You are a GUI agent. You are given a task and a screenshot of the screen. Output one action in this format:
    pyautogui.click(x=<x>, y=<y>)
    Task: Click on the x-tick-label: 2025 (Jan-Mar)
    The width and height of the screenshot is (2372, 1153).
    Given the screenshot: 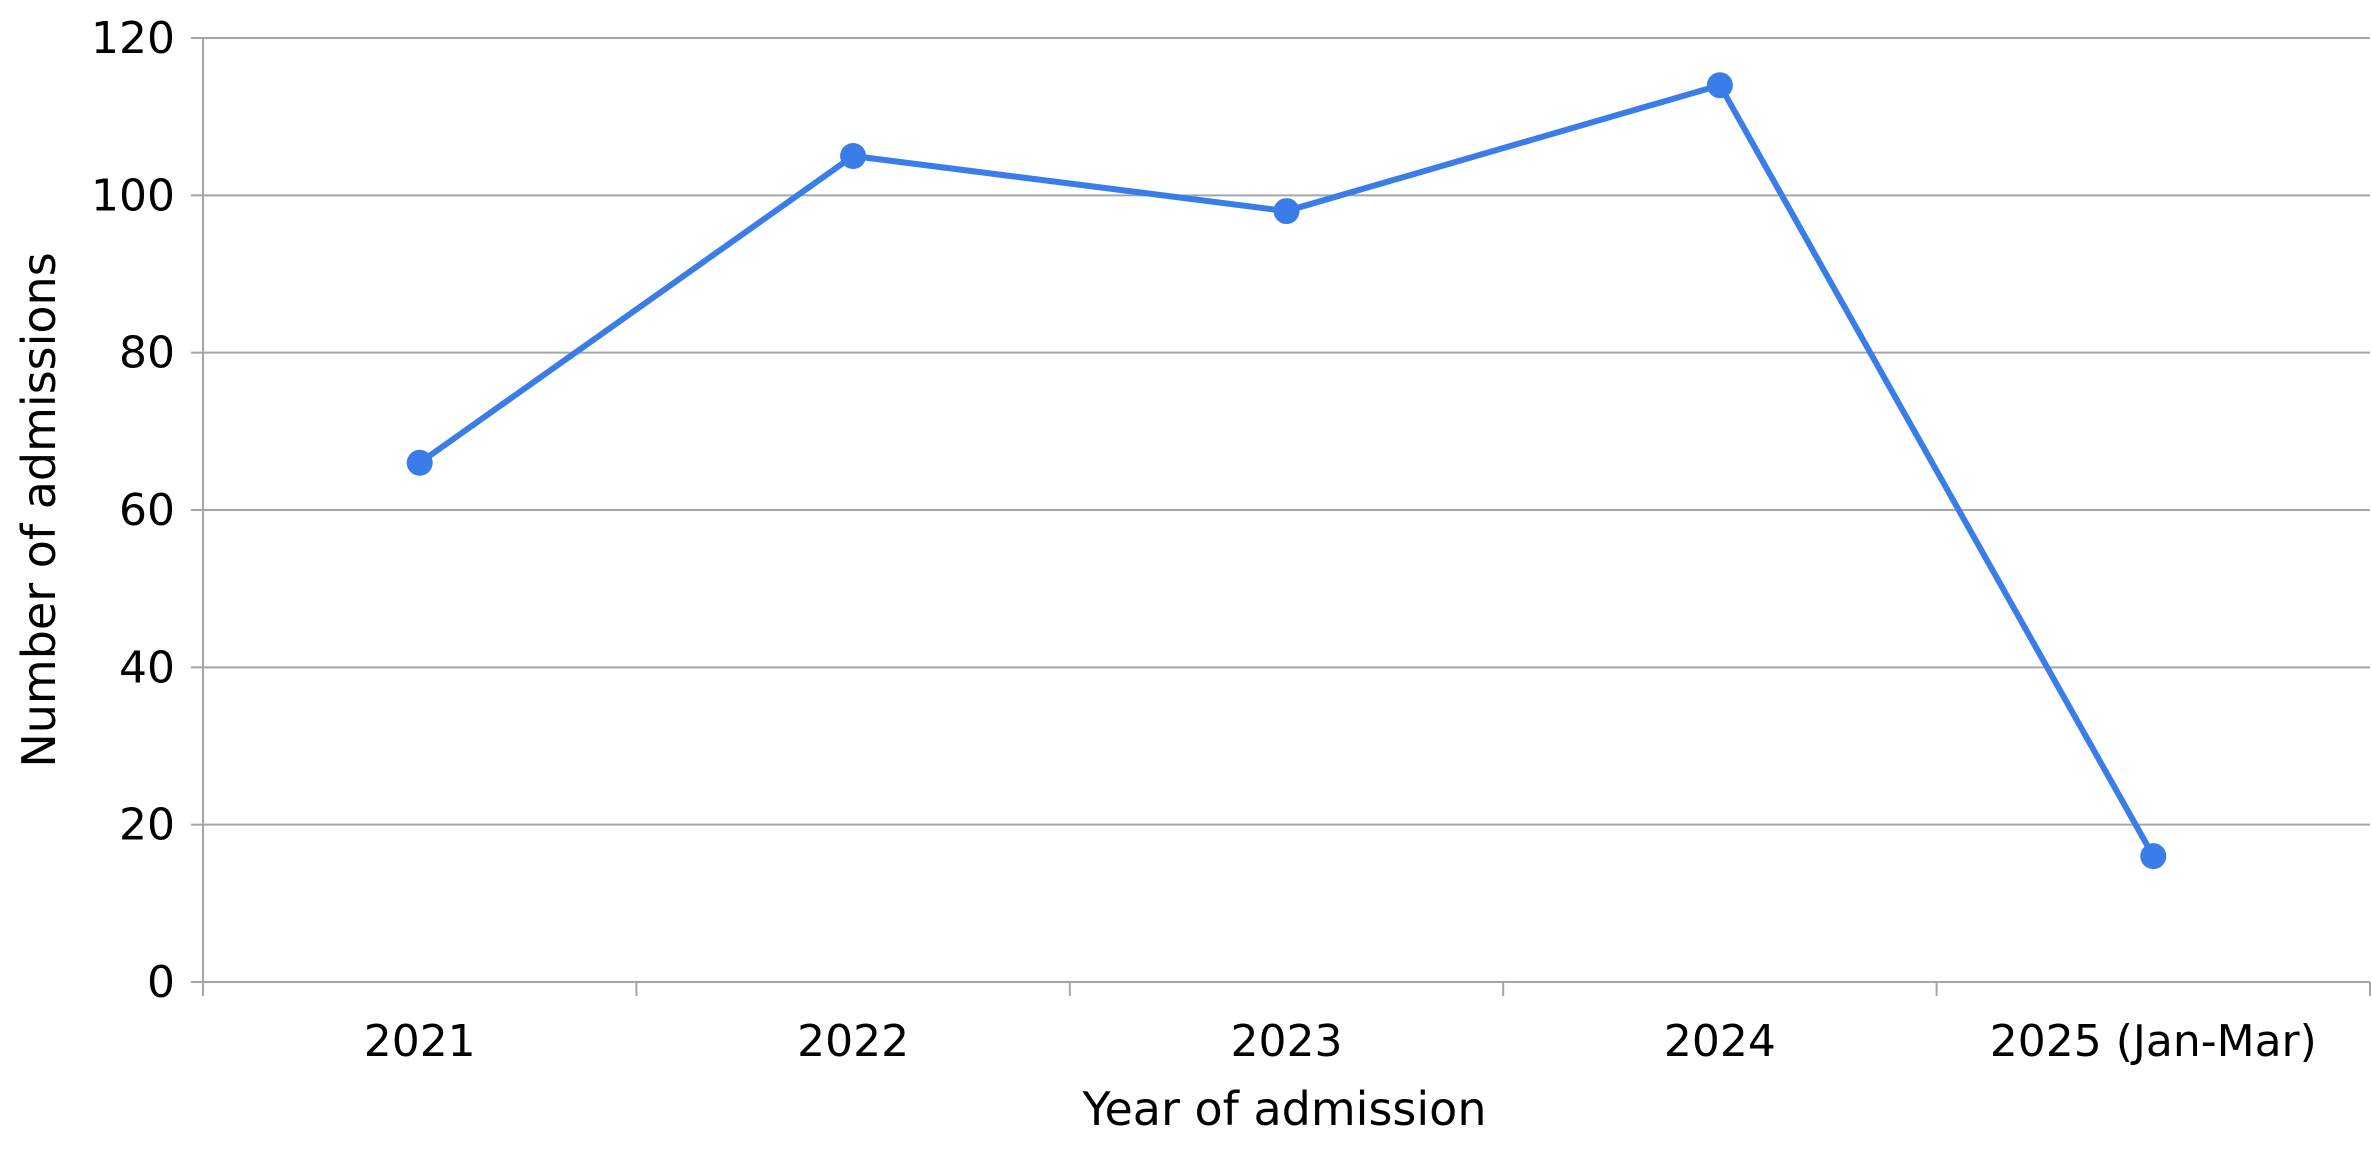 What is the action you would take?
    pyautogui.click(x=2153, y=1041)
    